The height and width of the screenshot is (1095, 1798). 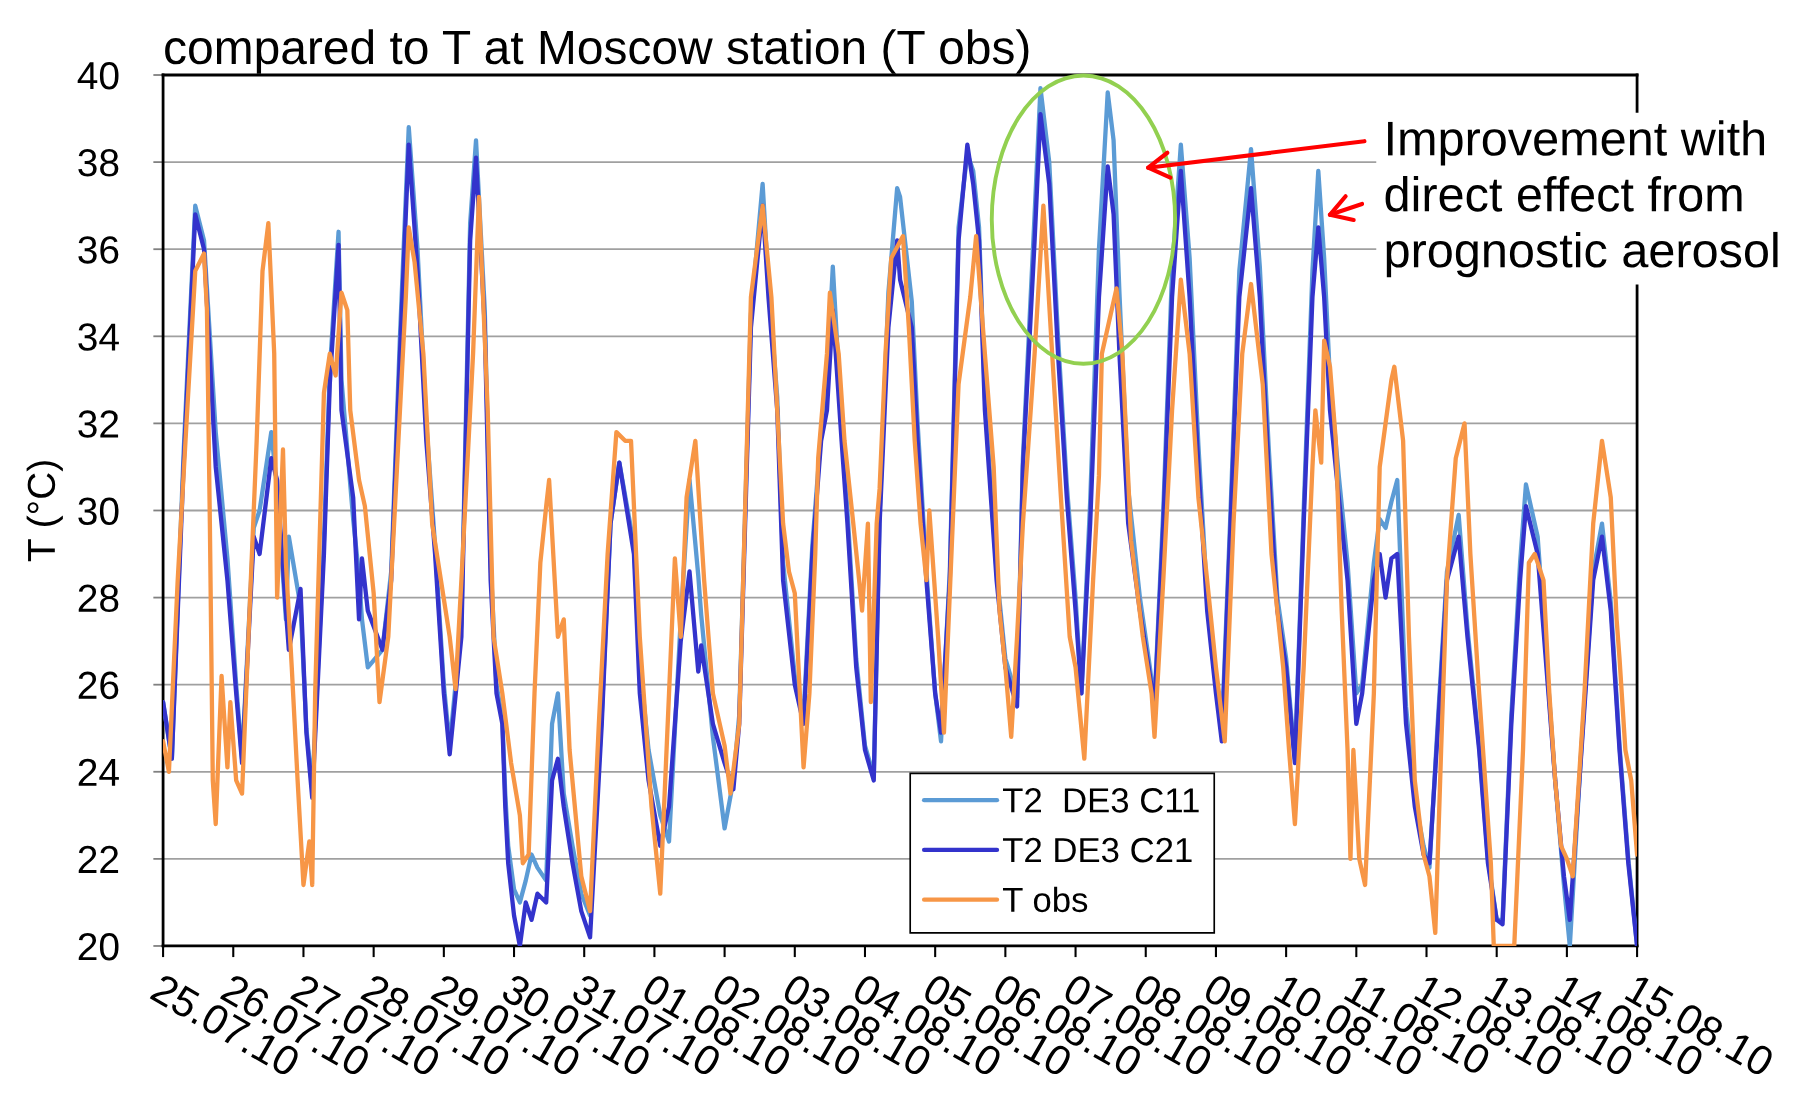 I want to click on annotation: Improvement with direct effect from prognostic aerosol, so click(x=1581, y=199).